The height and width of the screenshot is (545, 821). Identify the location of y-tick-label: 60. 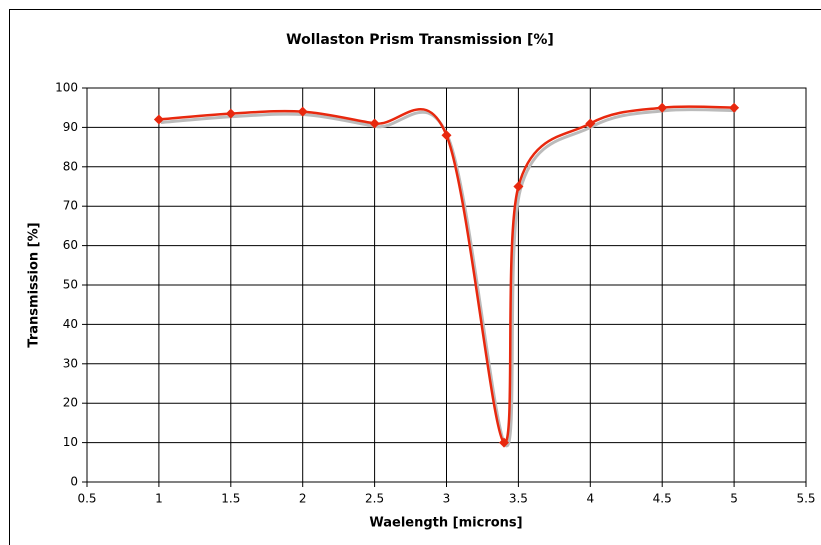
(70, 245).